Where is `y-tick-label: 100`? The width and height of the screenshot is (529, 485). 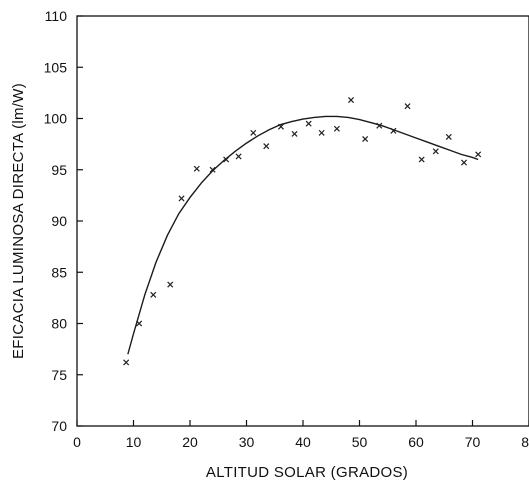
y-tick-label: 100 is located at coordinates (56, 119).